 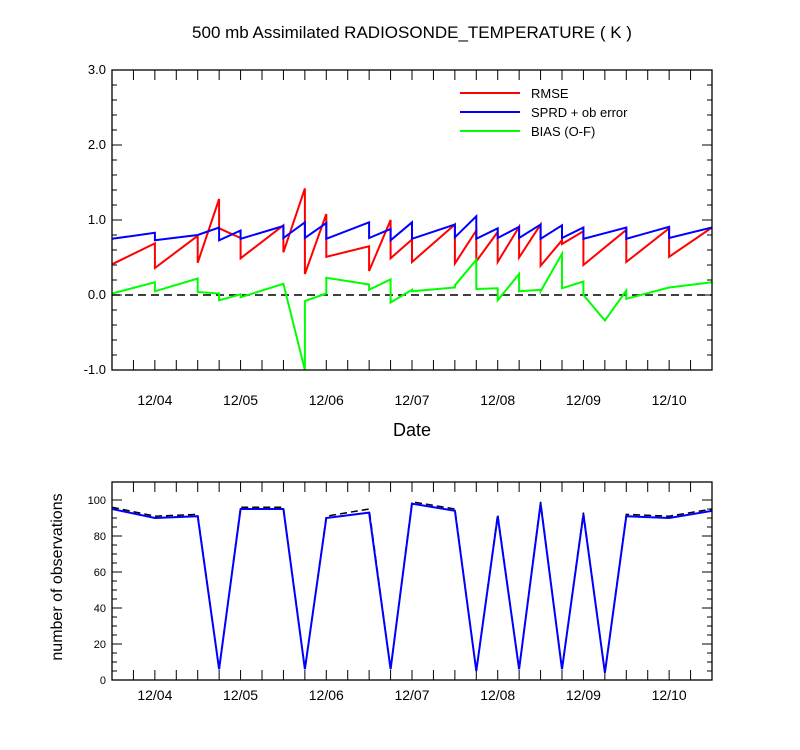 I want to click on y-tick-label: 60, so click(x=100, y=573).